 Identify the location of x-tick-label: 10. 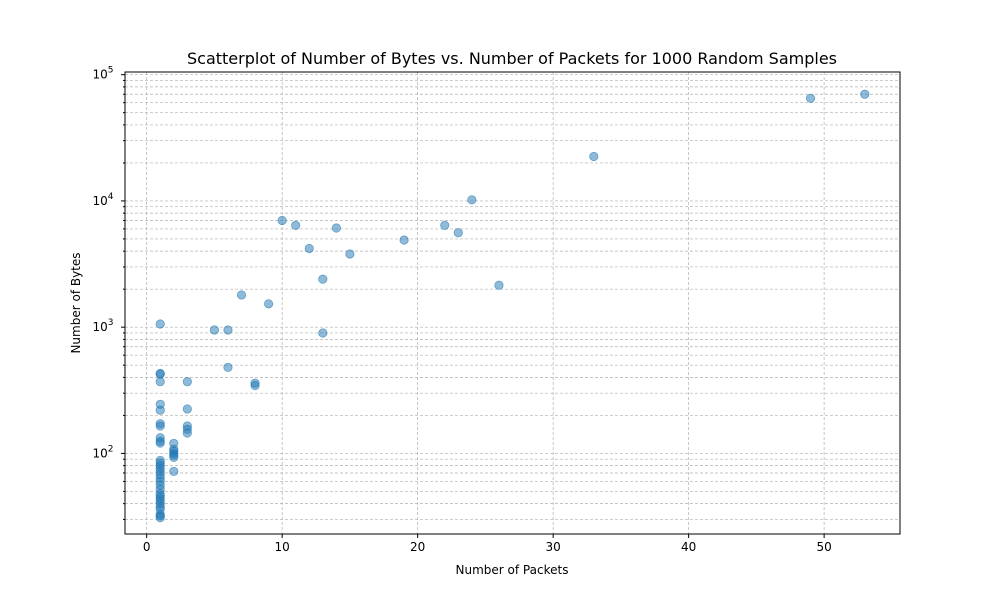
(282, 547).